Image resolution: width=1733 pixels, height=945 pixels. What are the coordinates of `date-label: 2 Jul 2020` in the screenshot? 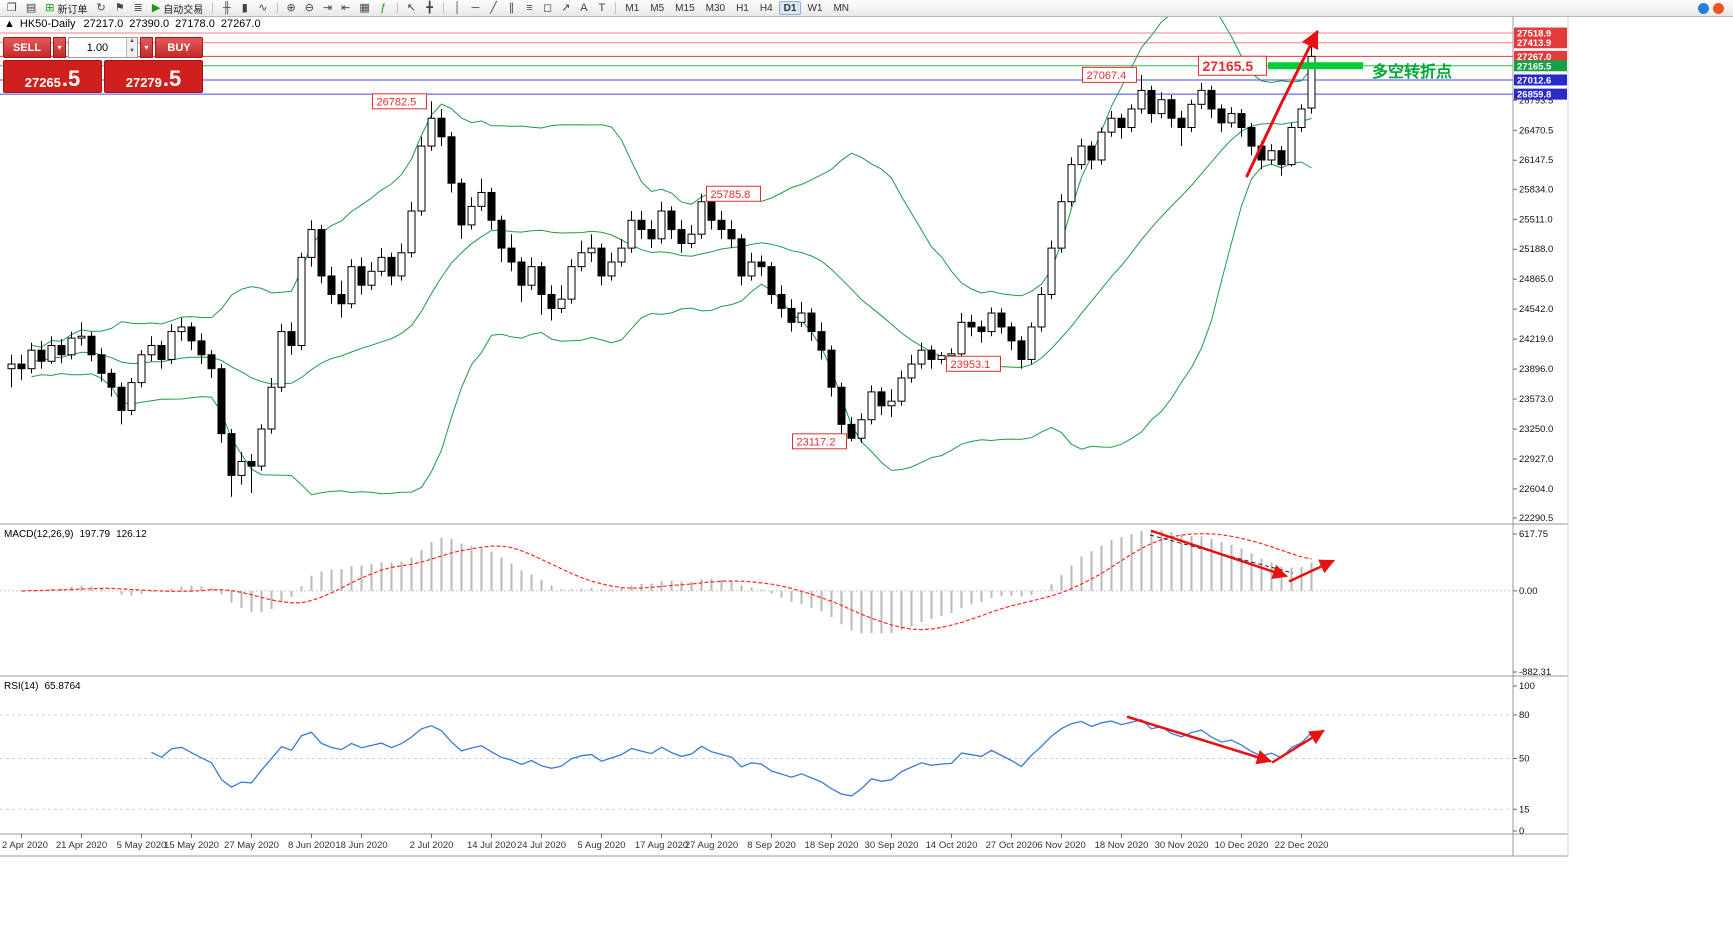 It's located at (432, 845).